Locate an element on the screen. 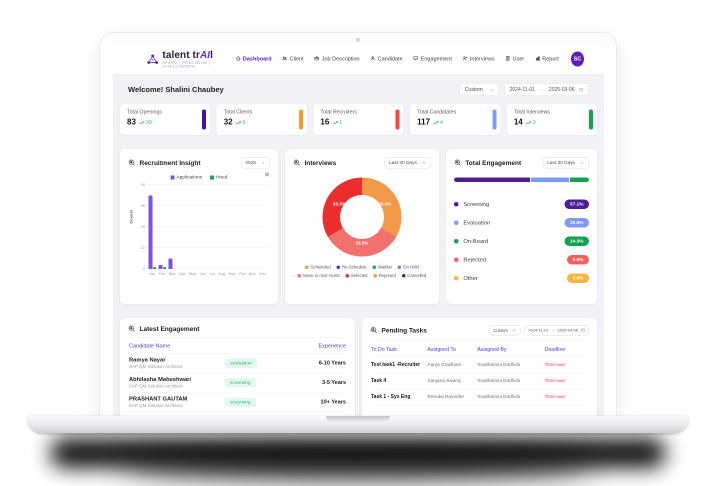 This screenshot has height=486, width=714. interviews-donut-chart: 33.3% 33.3% 33.3% is located at coordinates (362, 217).